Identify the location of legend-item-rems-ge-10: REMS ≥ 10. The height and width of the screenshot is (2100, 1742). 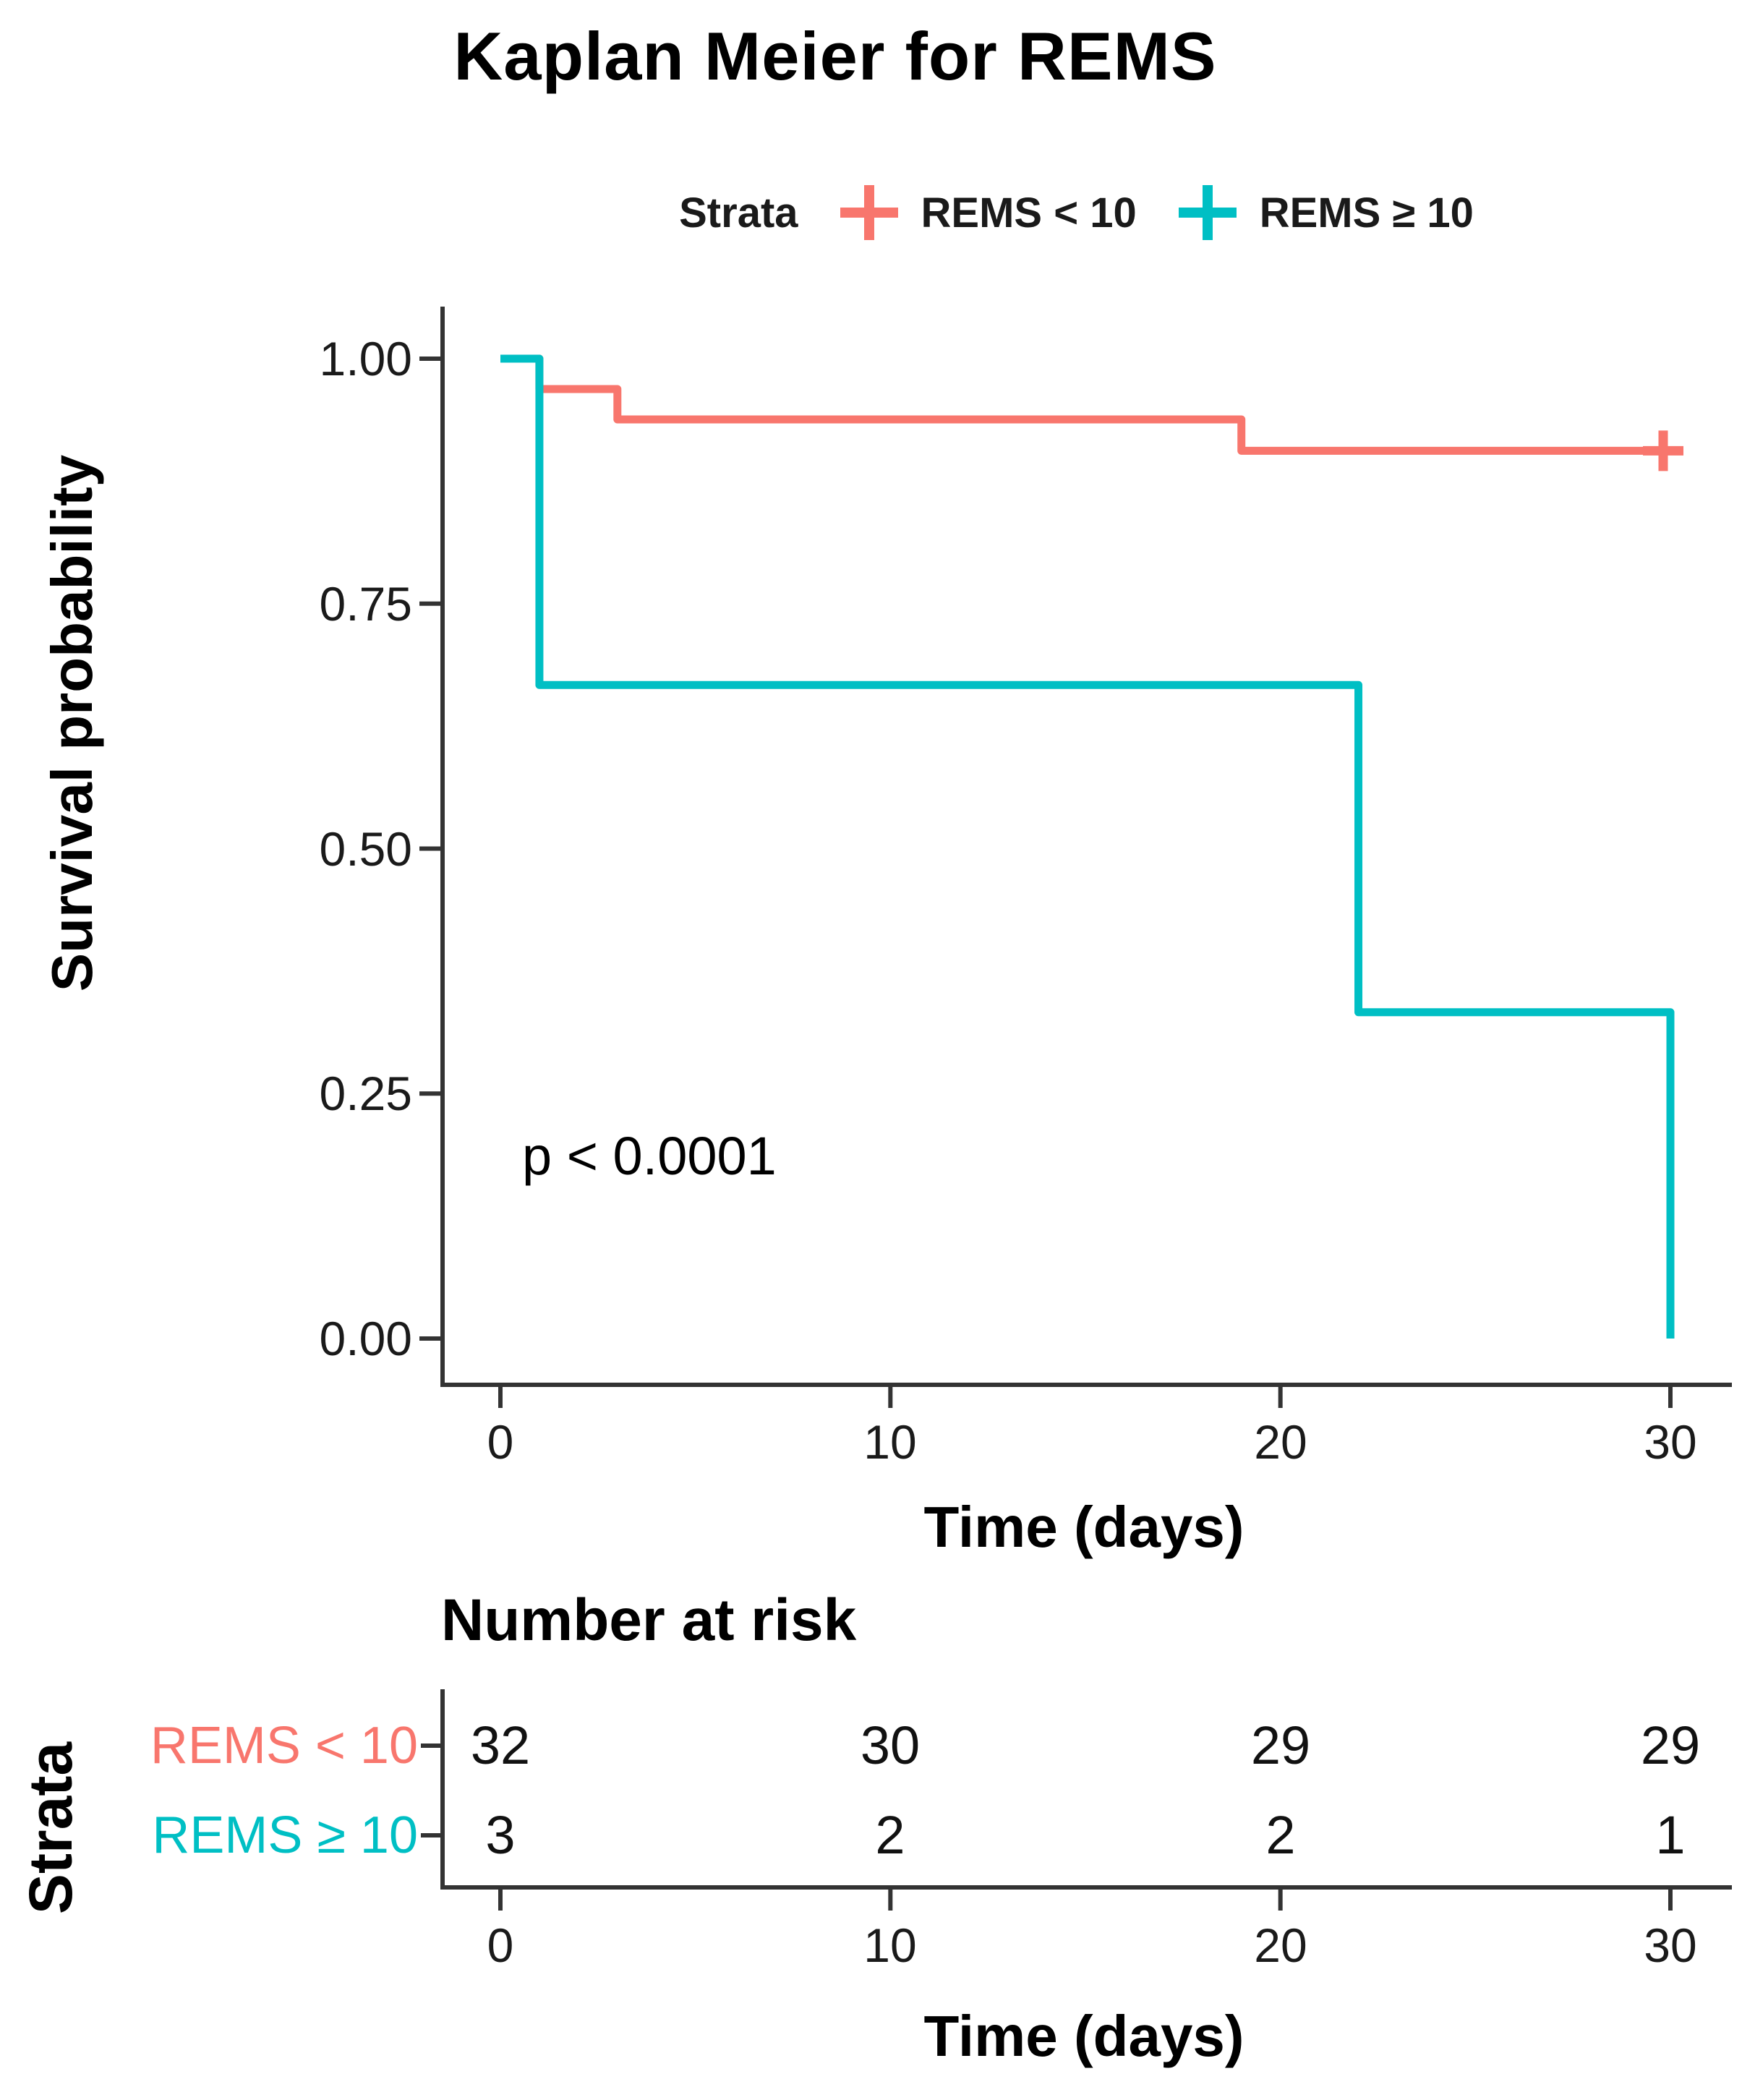
(1324, 212).